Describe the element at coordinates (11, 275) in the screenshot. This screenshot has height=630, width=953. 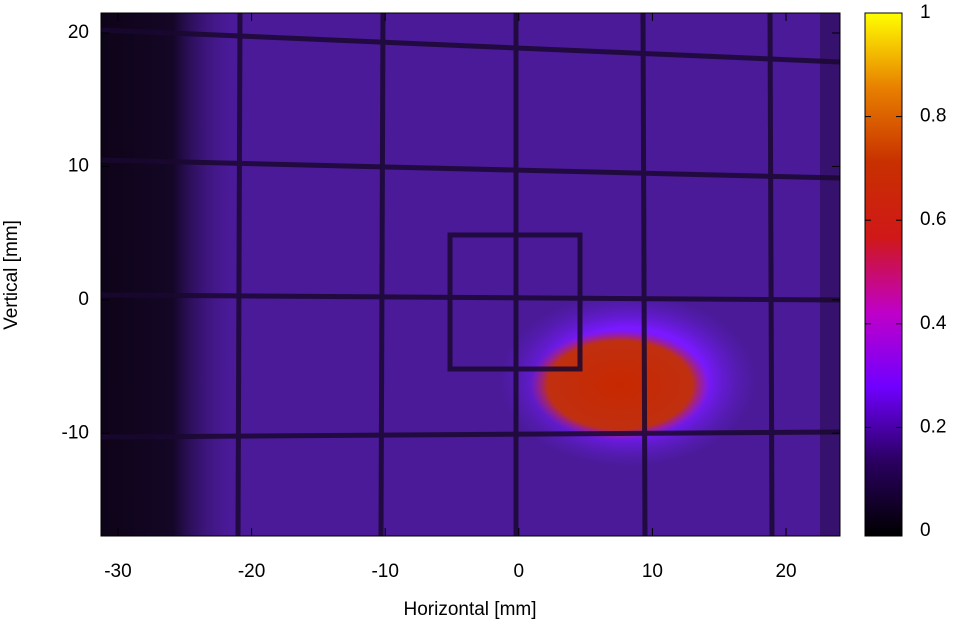
I see `y-axis-label: Vertical [mm]` at that location.